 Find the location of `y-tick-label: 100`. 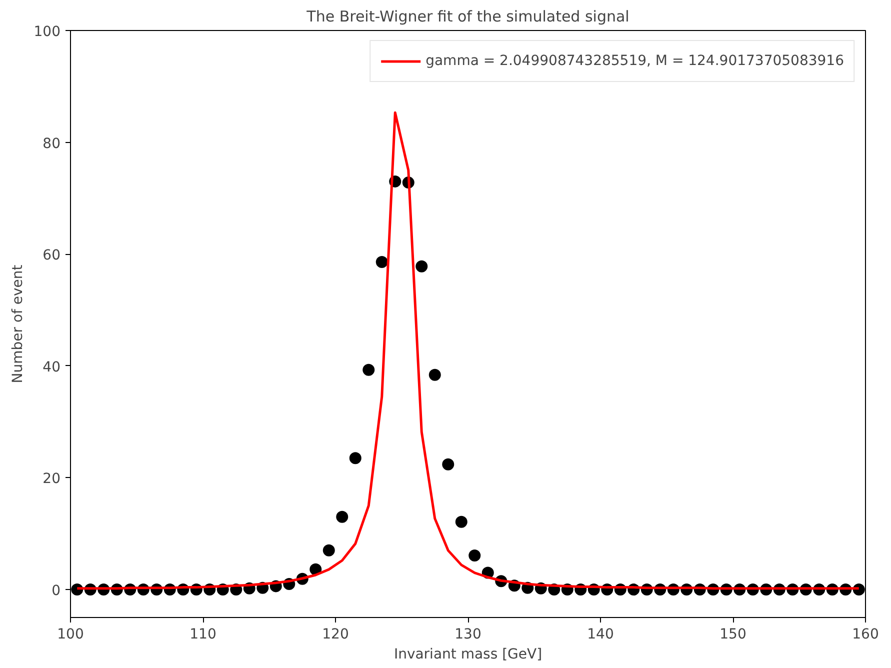

y-tick-label: 100 is located at coordinates (47, 32).